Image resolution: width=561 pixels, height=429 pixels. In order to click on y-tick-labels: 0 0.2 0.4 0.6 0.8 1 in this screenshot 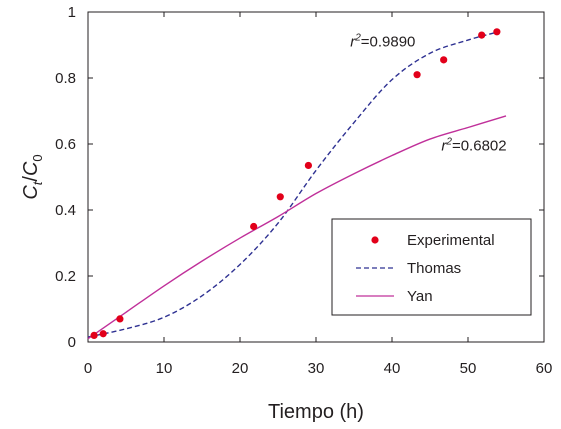, I will do `click(65, 177)`.